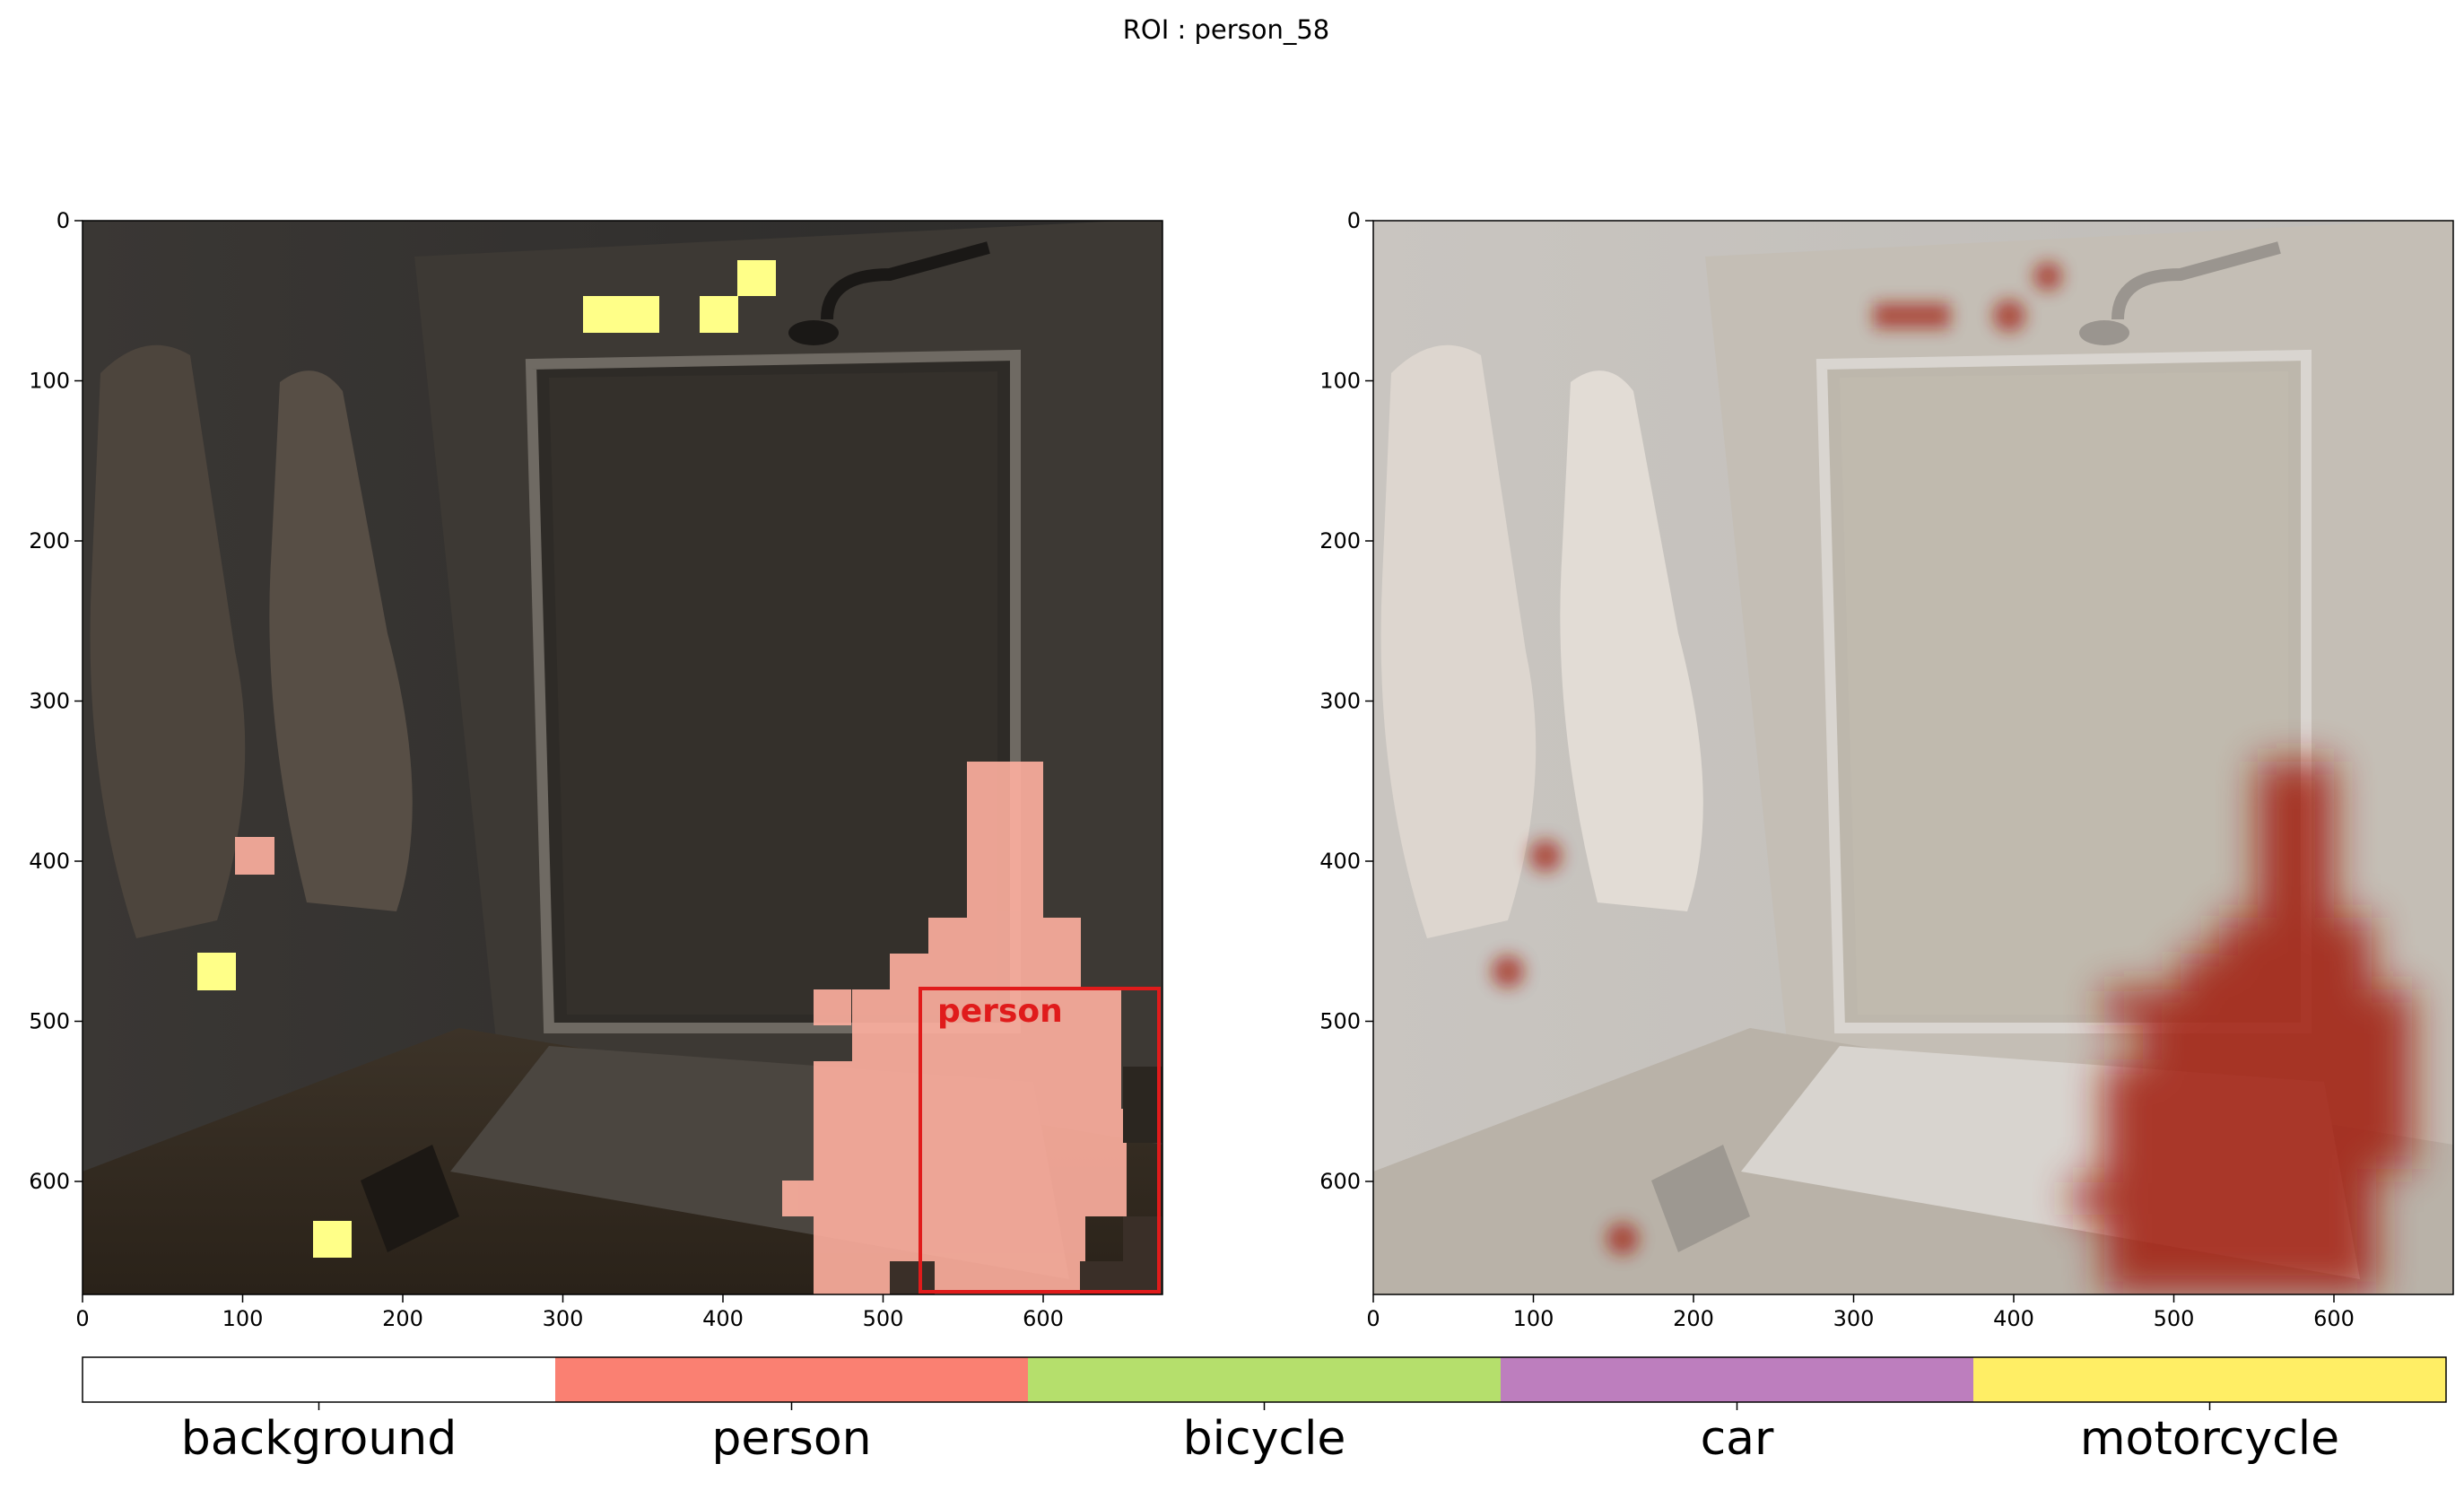 The height and width of the screenshot is (1490, 2464). What do you see at coordinates (319, 1379) in the screenshot?
I see `legend-swatch-background` at bounding box center [319, 1379].